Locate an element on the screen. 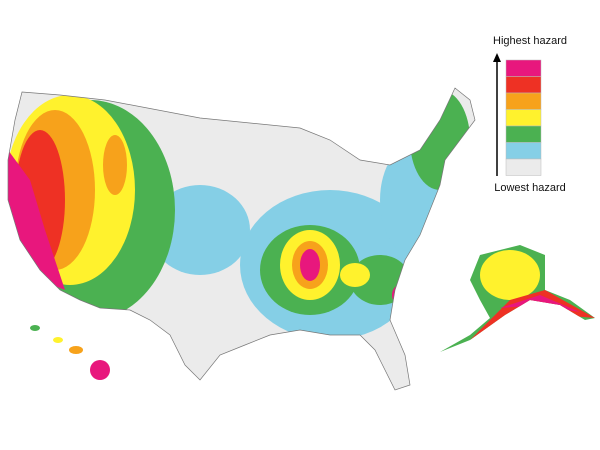  legend: Highest hazard Lowest hazard is located at coordinates (530, 114).